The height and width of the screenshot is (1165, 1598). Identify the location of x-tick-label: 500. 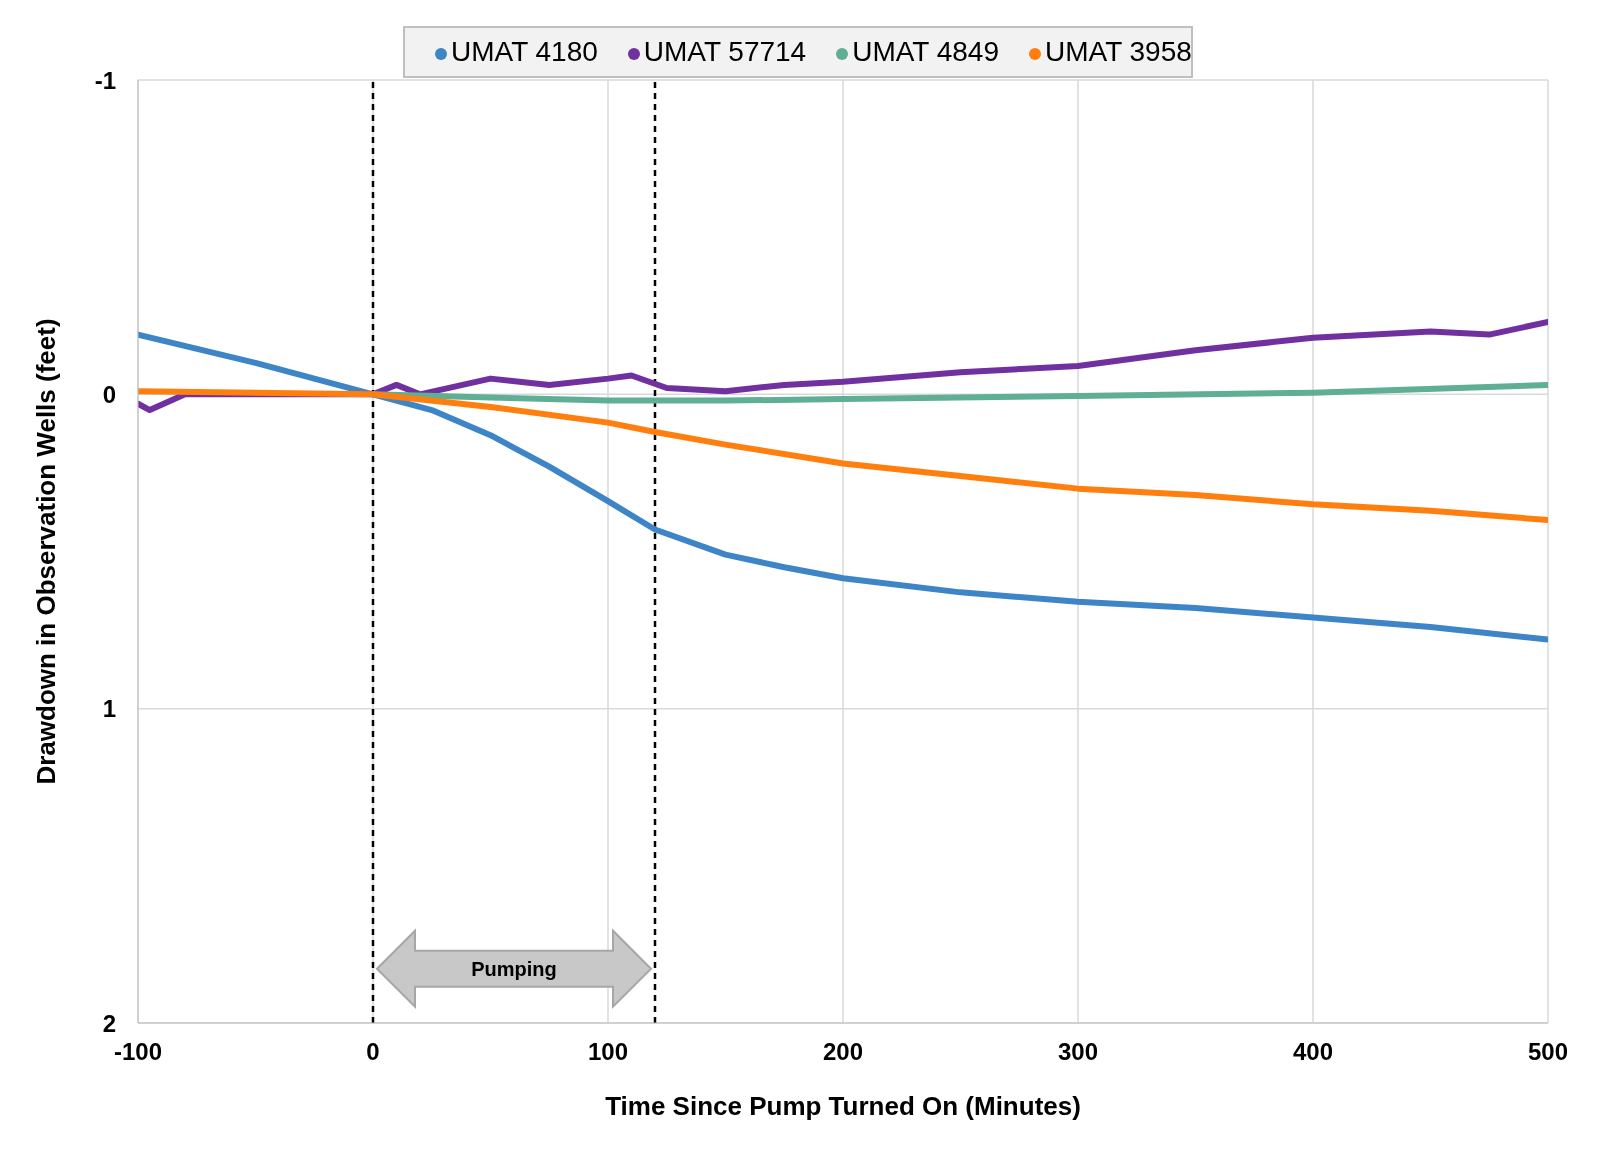
(1548, 1052).